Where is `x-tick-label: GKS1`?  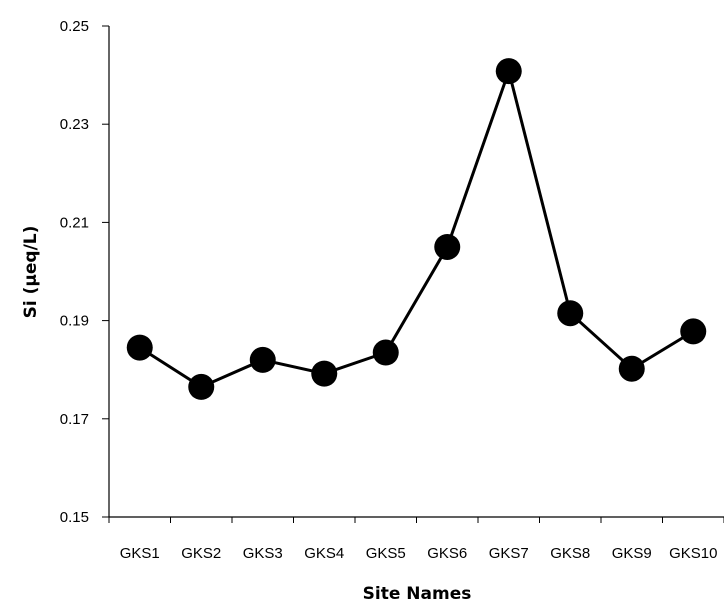 x-tick-label: GKS1 is located at coordinates (140, 553).